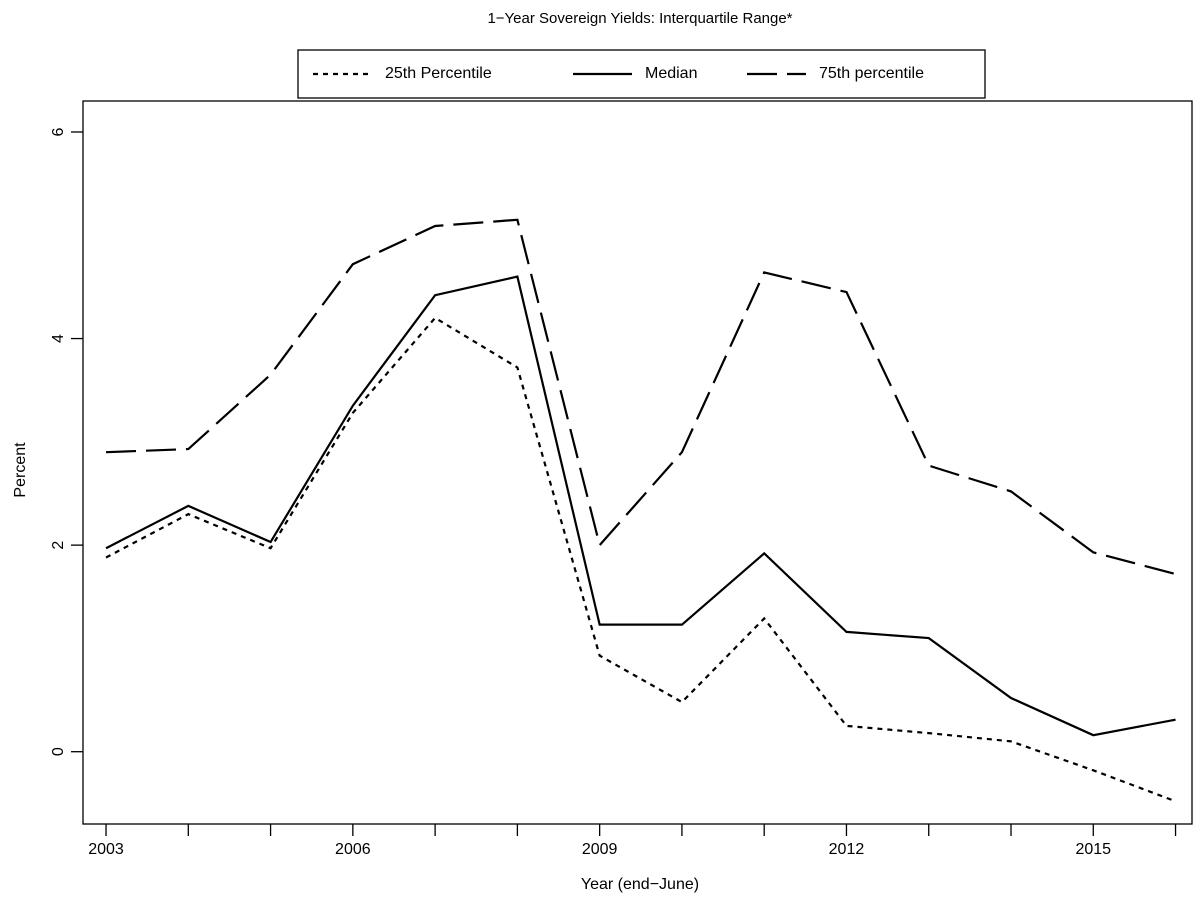 Image resolution: width=1197 pixels, height=899 pixels. I want to click on y-axis-label: Percent, so click(20, 470).